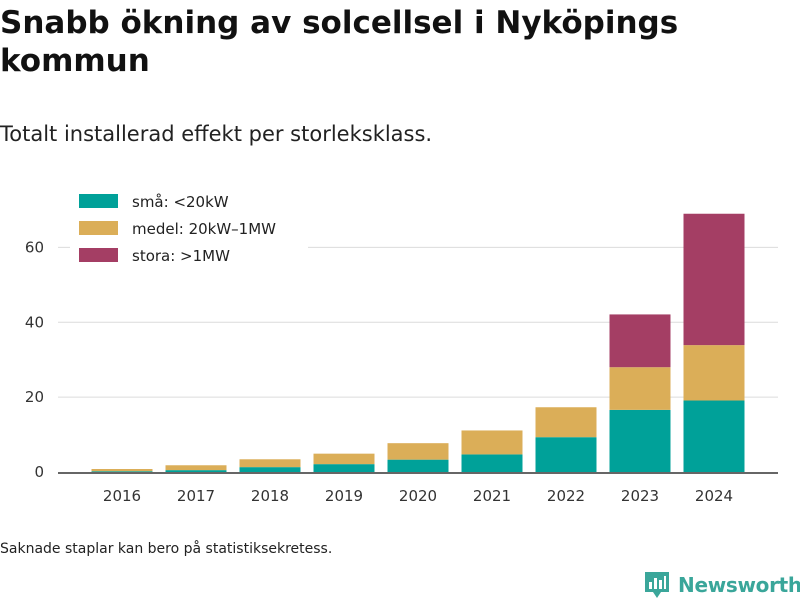  Describe the element at coordinates (181, 256) in the screenshot. I see `legend-label: stora: >1MW` at that location.